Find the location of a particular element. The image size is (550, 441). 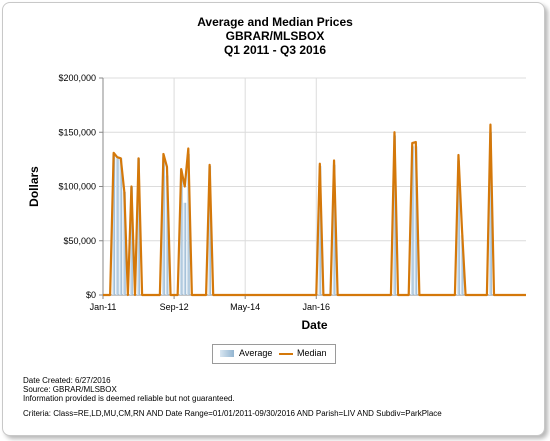

x-tick-label: Sep-12 is located at coordinates (174, 307).